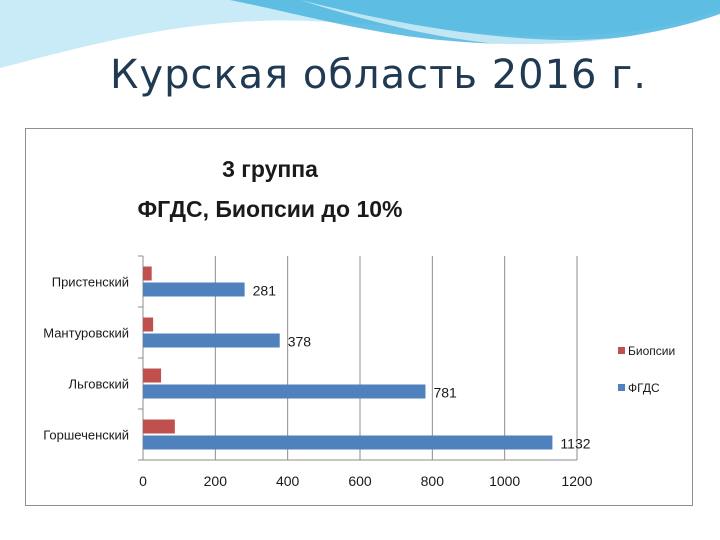 Image resolution: width=720 pixels, height=540 pixels. Describe the element at coordinates (445, 393) in the screenshot. I see `data-label-fgds: 781` at that location.